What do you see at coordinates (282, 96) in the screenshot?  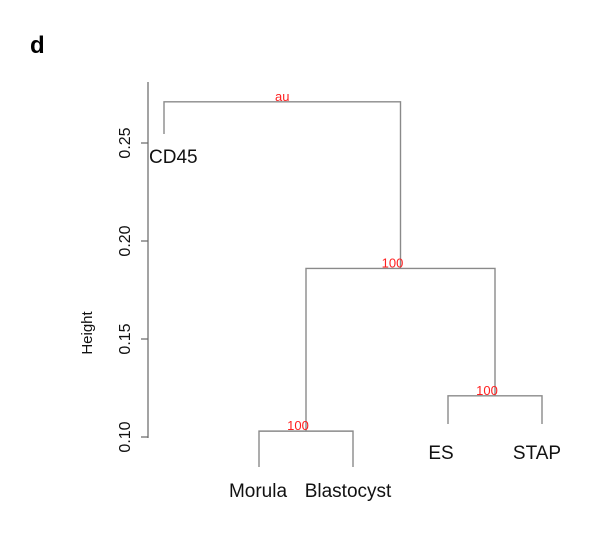 I see `au-value-label: au` at bounding box center [282, 96].